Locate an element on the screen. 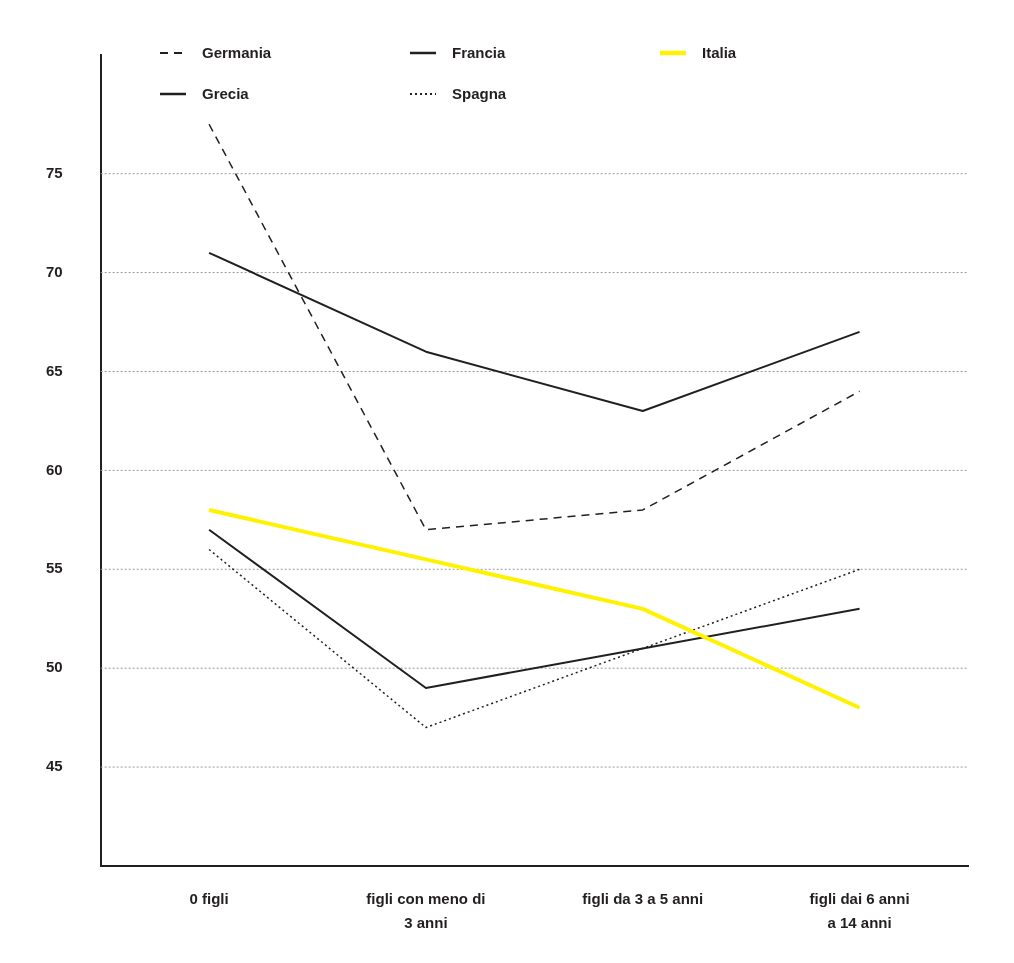 Image resolution: width=1014 pixels, height=963 pixels. y-tick-label: 70 is located at coordinates (54, 271).